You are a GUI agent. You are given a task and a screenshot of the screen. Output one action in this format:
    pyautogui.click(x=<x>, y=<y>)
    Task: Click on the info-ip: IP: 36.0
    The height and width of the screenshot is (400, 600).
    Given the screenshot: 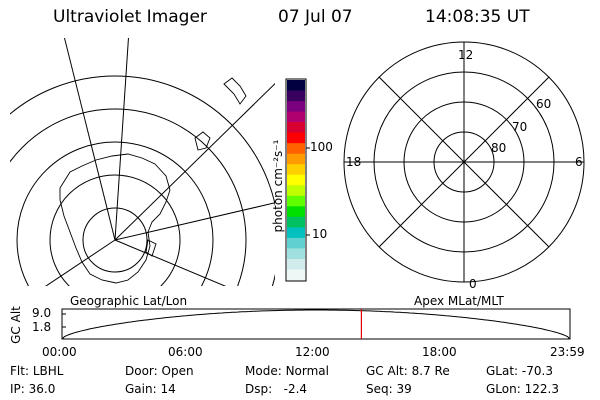 What is the action you would take?
    pyautogui.click(x=33, y=389)
    